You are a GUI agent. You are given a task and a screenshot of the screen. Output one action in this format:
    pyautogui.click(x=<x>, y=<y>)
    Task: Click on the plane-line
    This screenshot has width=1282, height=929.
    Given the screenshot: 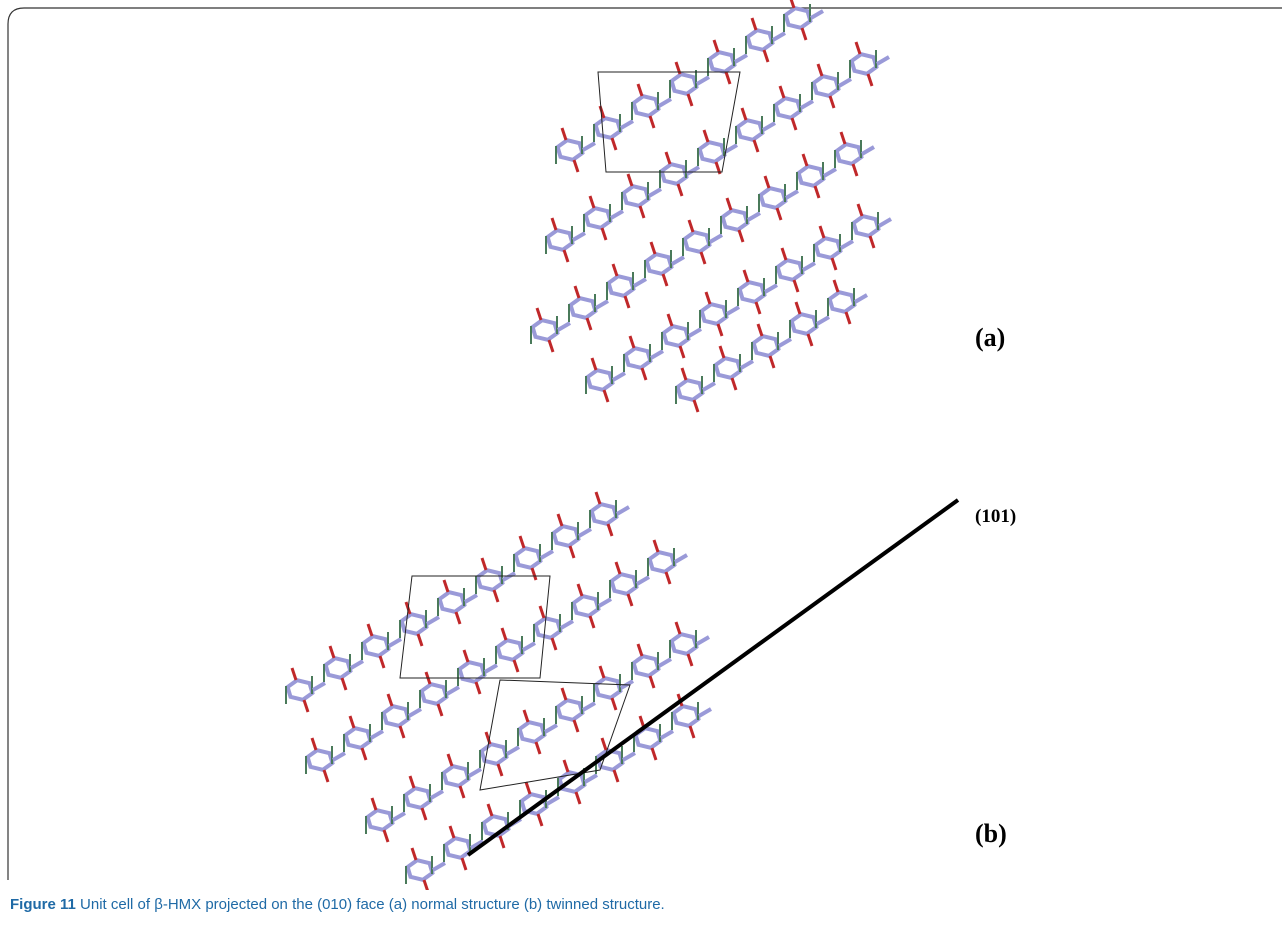 What is the action you would take?
    pyautogui.click(x=713, y=677)
    